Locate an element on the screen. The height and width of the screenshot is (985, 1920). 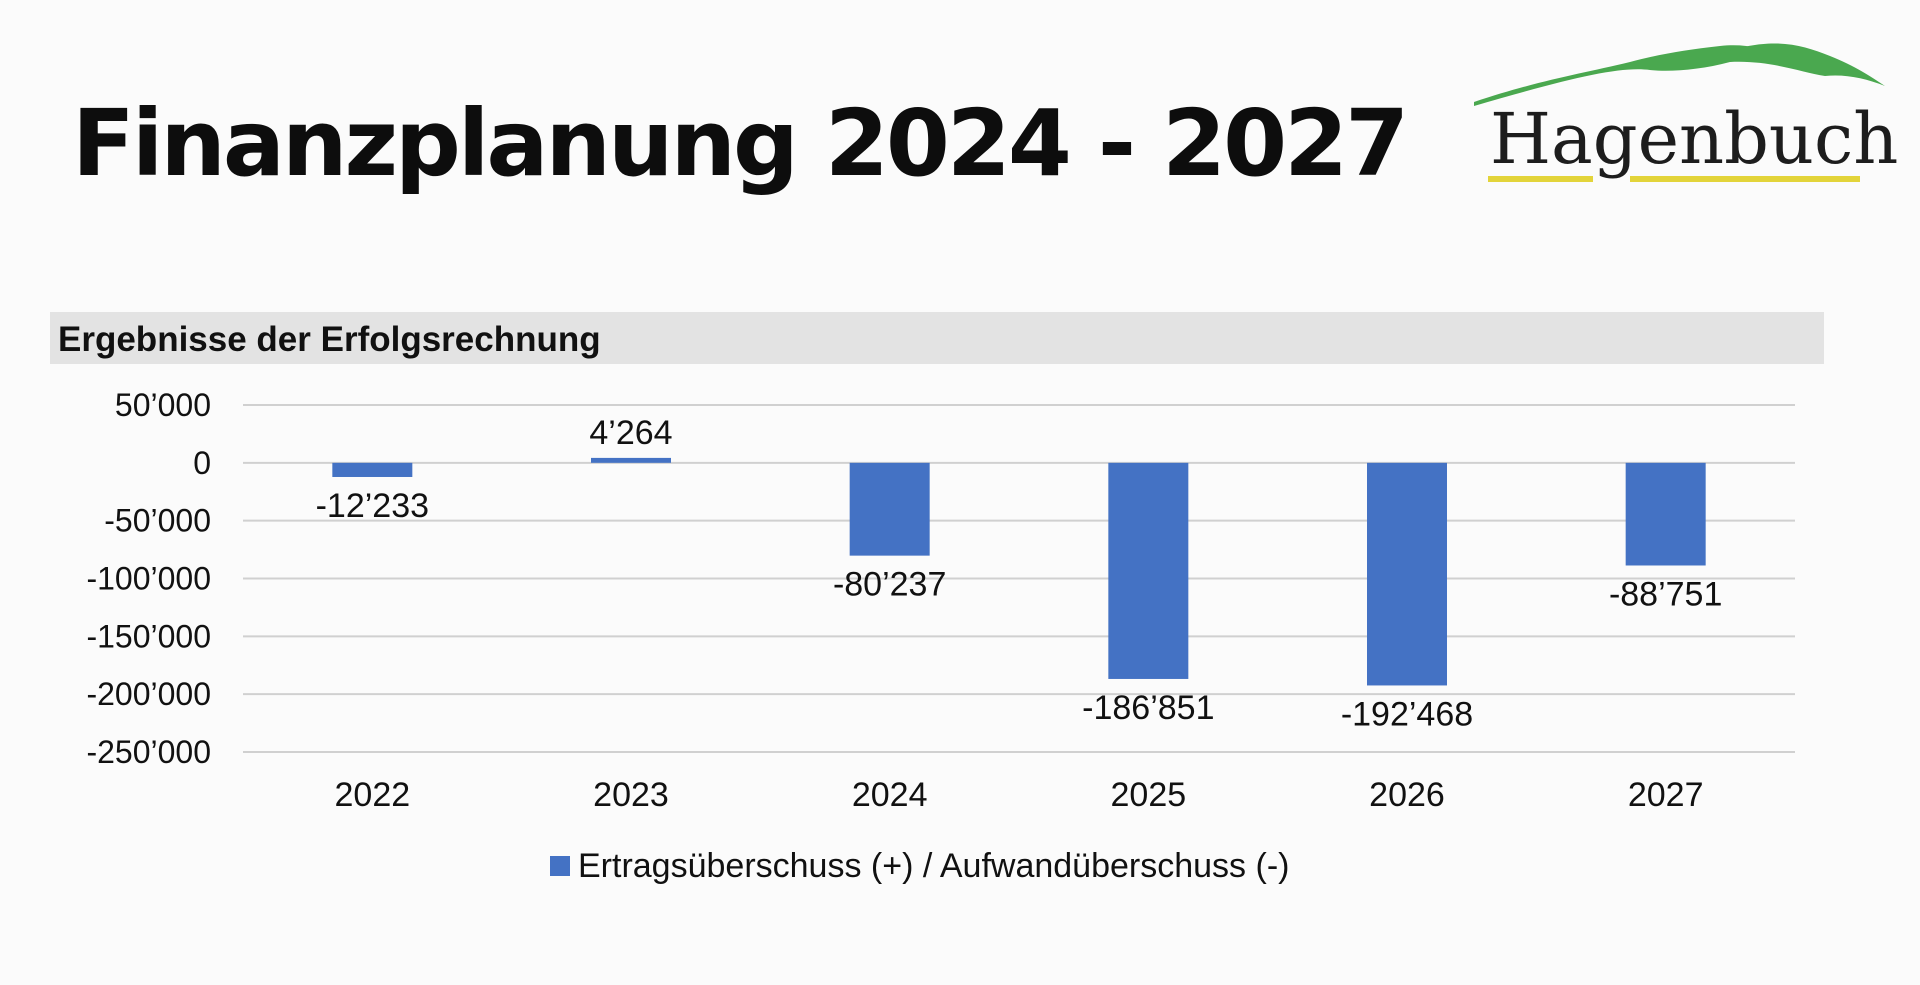
y-tick-label: 50’000 is located at coordinates (163, 405).